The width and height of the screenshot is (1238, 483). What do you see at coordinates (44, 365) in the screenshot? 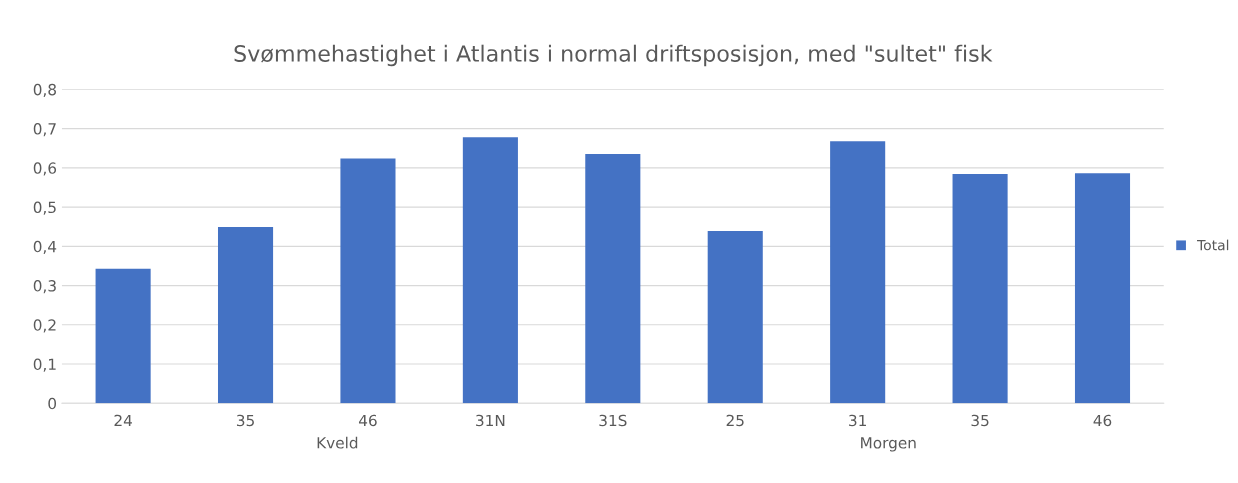
I see `y-tick-label: 0,1` at bounding box center [44, 365].